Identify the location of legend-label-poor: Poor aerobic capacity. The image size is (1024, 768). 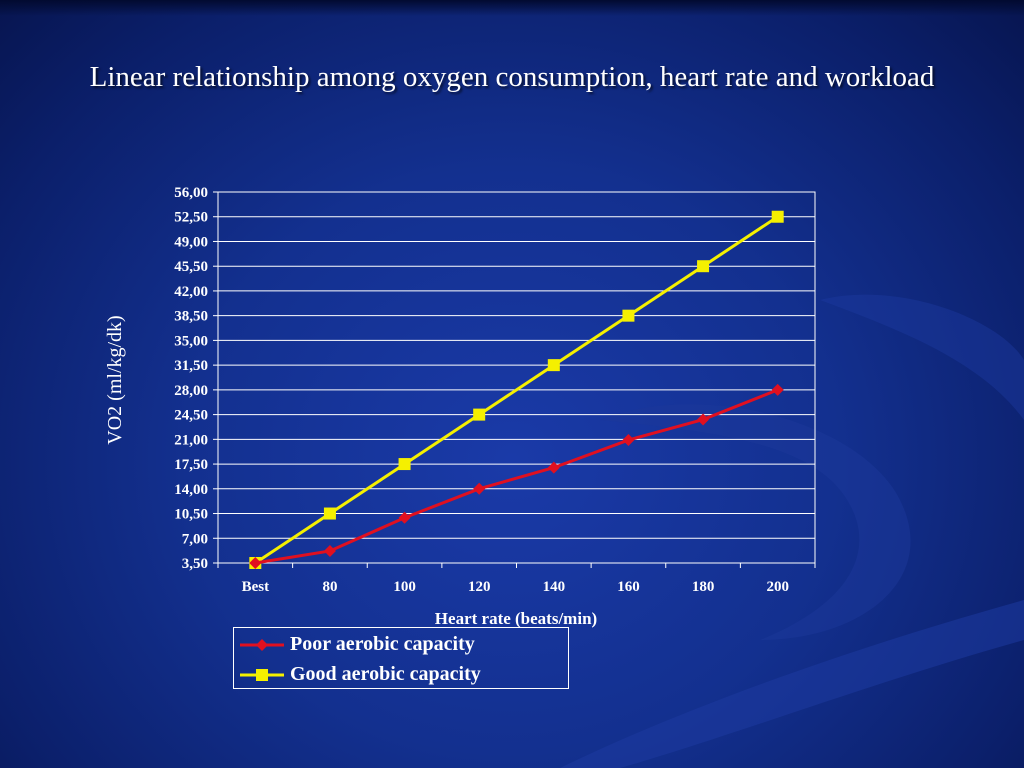
(382, 644).